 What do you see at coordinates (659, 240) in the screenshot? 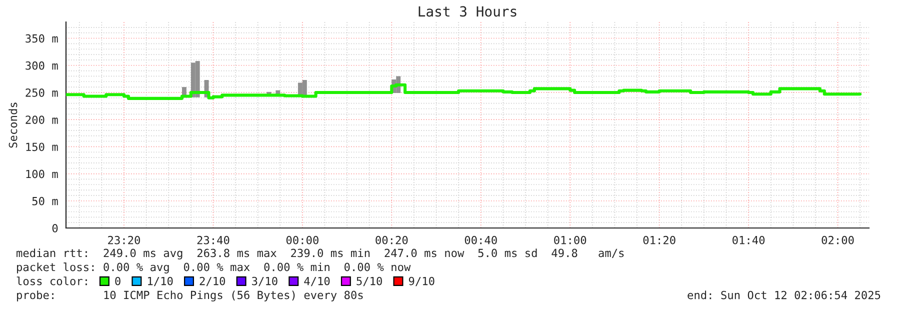
I see `x-tick-label: 01:20` at bounding box center [659, 240].